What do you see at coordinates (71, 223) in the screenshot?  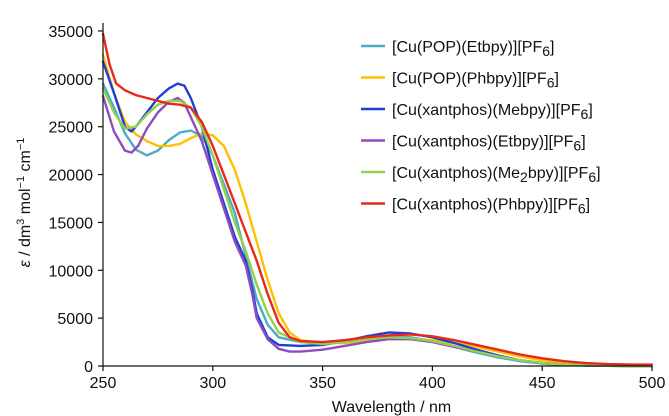 I see `y-tick-label: 15000` at bounding box center [71, 223].